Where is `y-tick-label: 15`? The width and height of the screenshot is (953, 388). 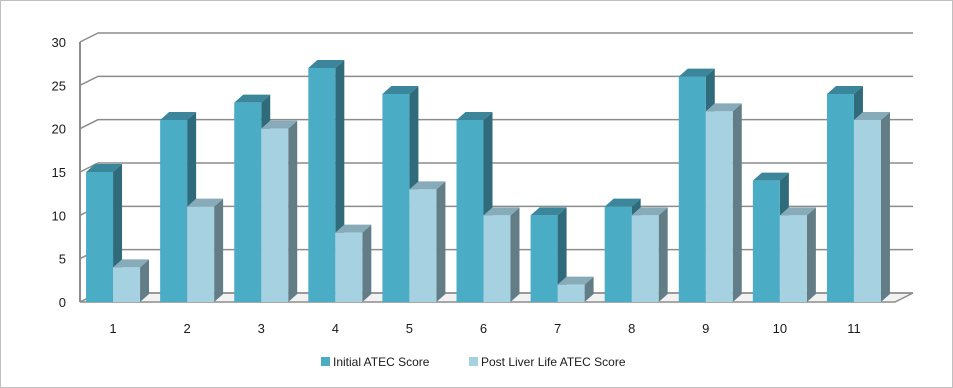
y-tick-label: 15 is located at coordinates (59, 172).